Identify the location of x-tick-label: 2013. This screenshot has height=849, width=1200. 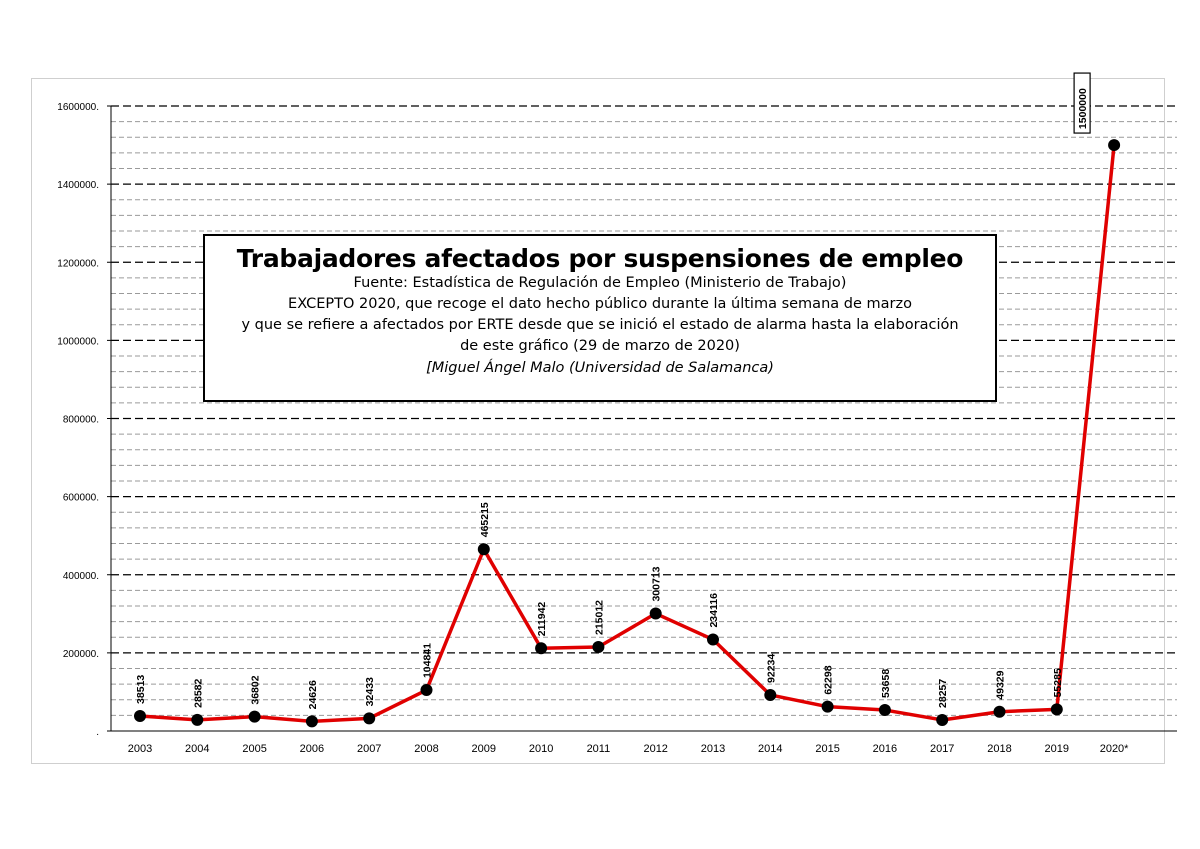
(713, 749).